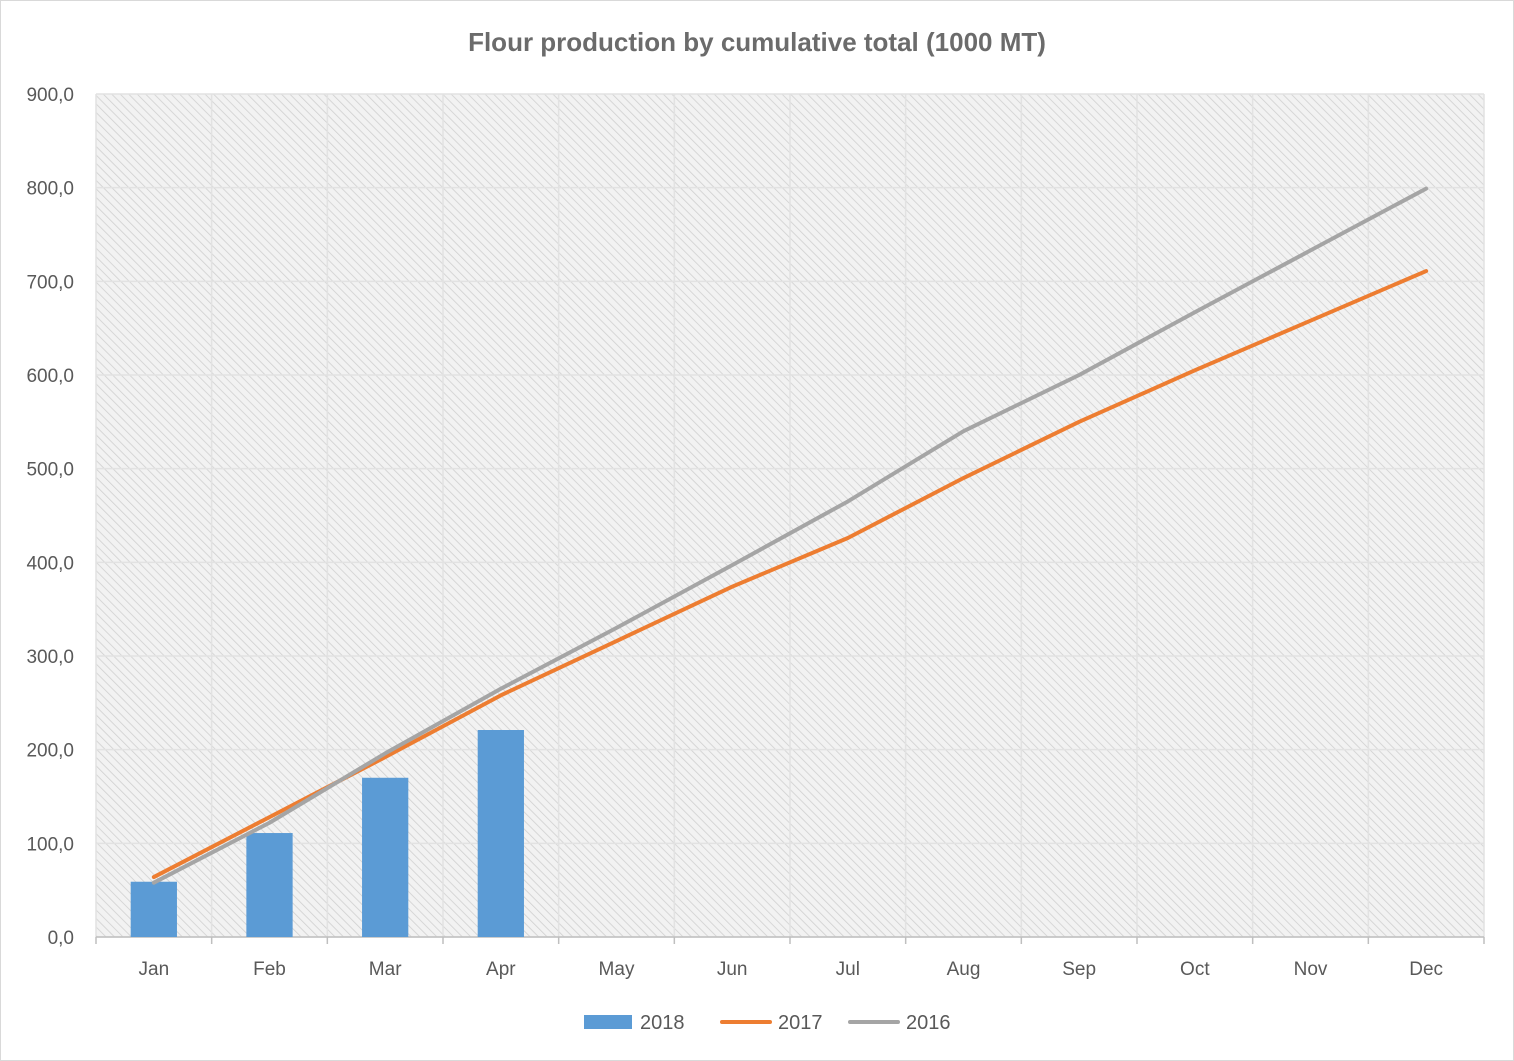 This screenshot has height=1061, width=1514. What do you see at coordinates (50, 470) in the screenshot?
I see `y-tick-label: 500,0` at bounding box center [50, 470].